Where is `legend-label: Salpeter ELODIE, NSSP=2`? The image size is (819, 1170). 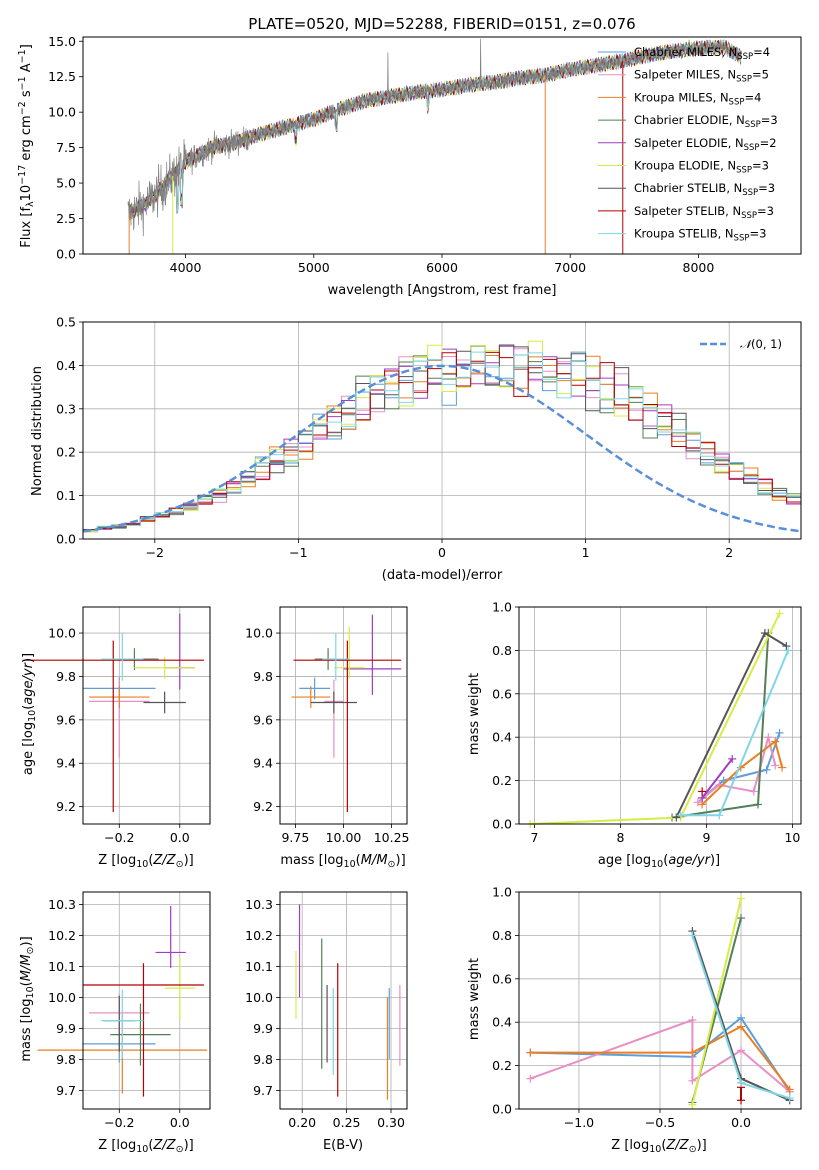
legend-label: Salpeter ELODIE, NSSP=2 is located at coordinates (705, 144).